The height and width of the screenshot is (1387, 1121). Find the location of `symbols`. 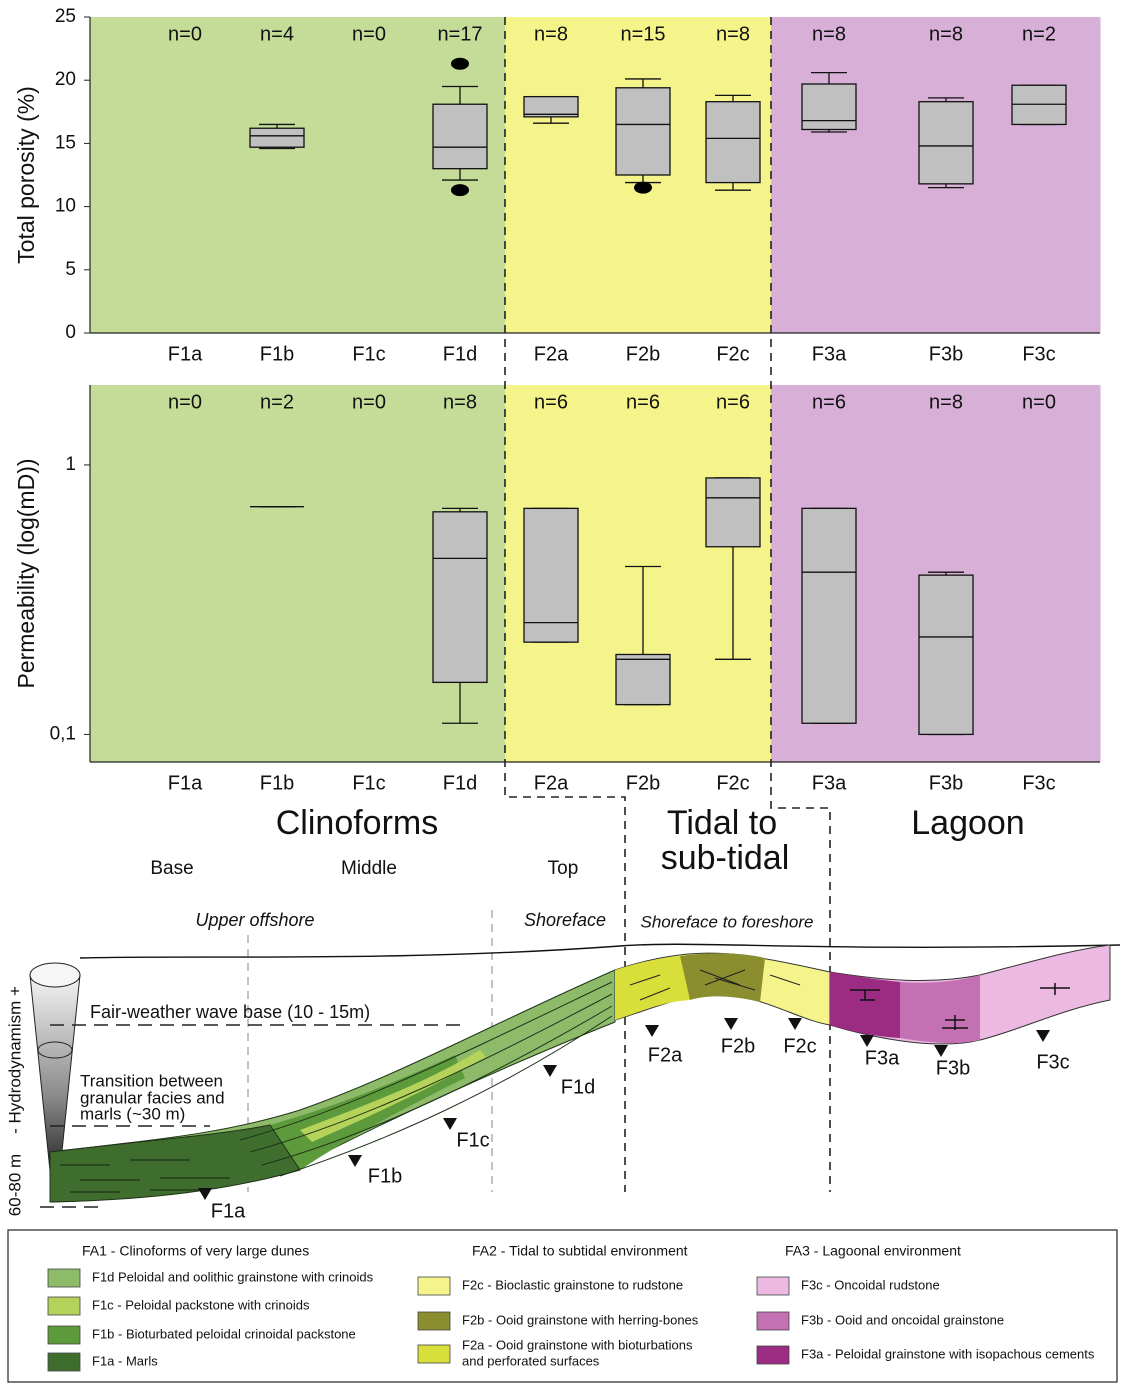

symbols is located at coordinates (960, 1006).